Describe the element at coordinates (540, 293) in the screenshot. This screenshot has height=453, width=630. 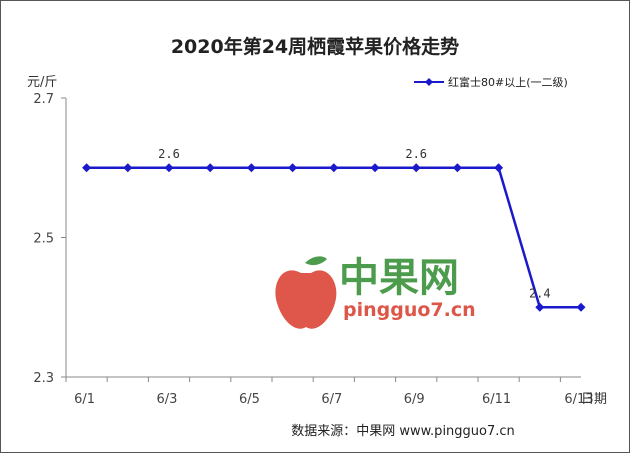
I see `data-label: 2.4` at that location.